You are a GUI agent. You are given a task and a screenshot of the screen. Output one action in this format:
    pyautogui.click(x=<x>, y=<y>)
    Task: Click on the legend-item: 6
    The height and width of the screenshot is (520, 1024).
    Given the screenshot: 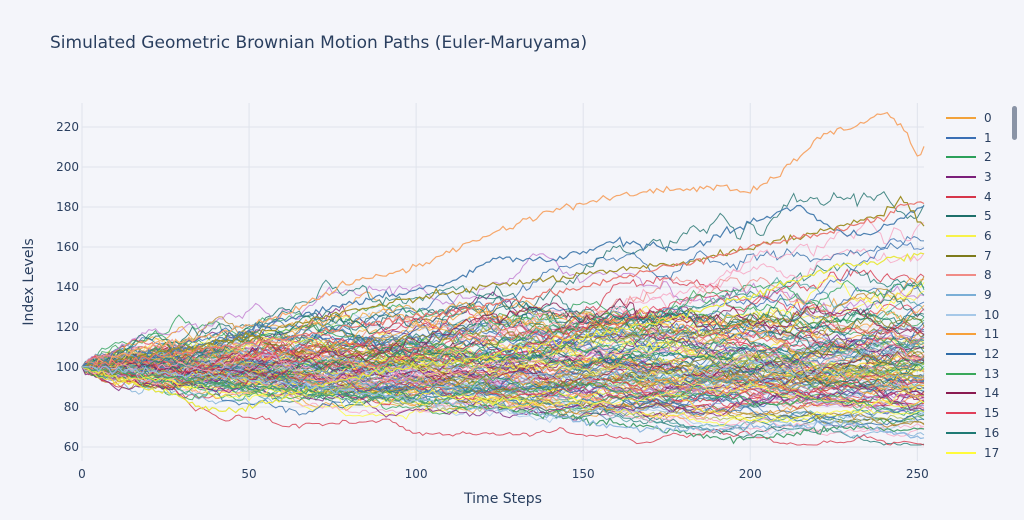 What is the action you would take?
    pyautogui.click(x=975, y=236)
    